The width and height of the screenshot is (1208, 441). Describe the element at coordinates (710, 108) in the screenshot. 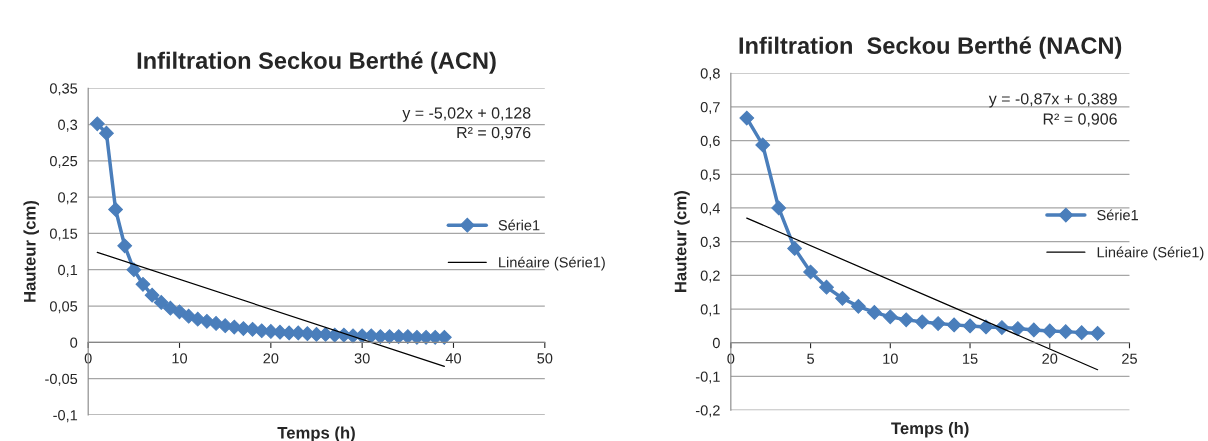

I see `y-tick-label: 0,7` at that location.